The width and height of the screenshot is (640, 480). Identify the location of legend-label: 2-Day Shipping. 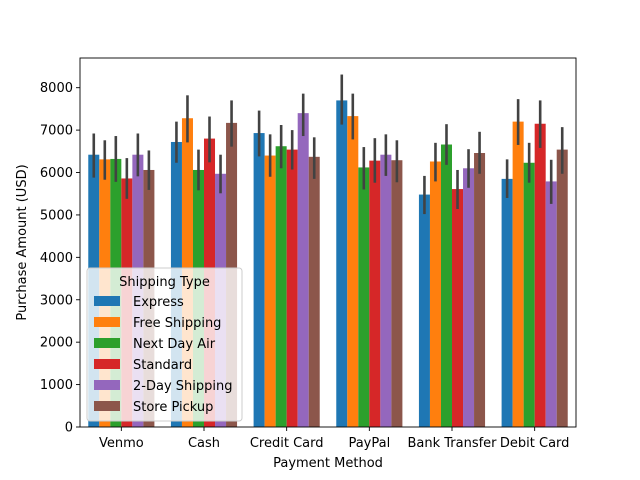
(182, 386).